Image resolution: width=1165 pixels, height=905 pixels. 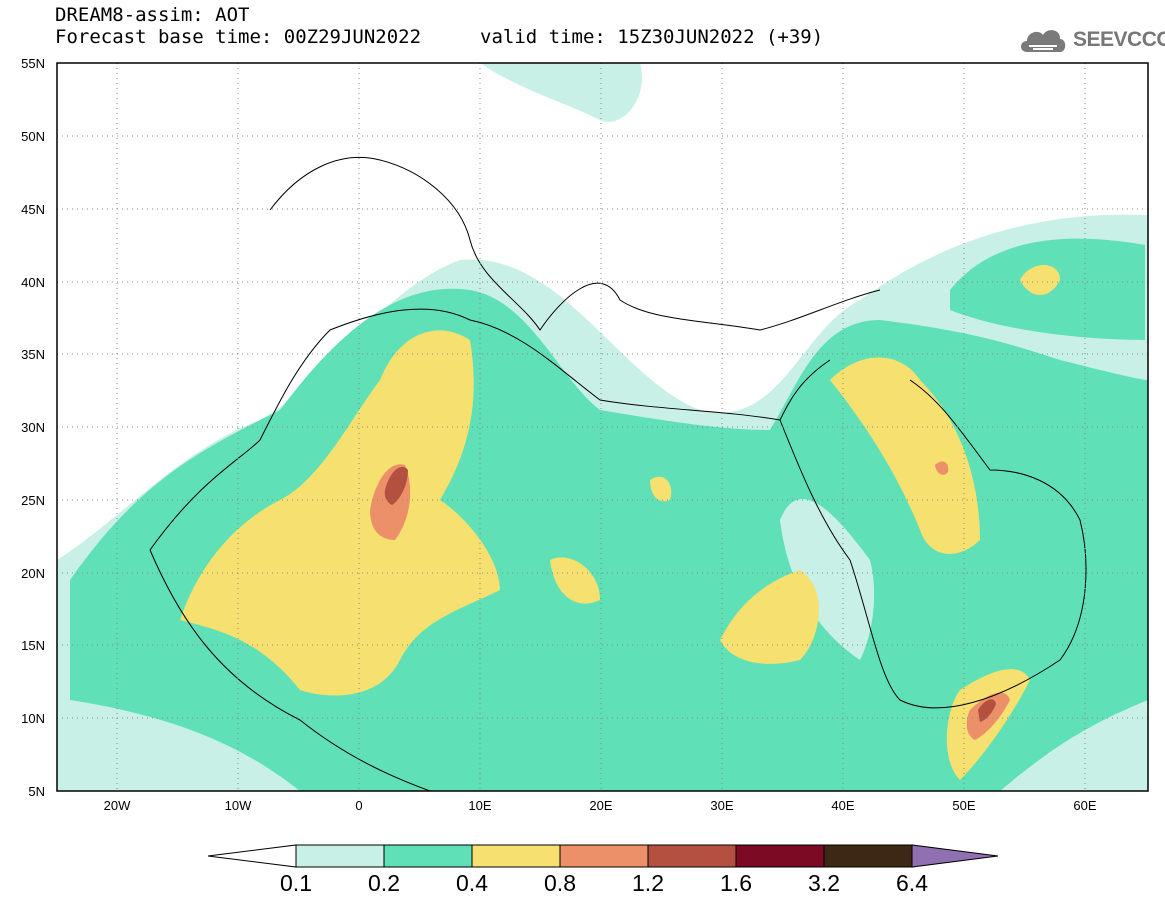 I want to click on lat-tick-label: 55N, so click(x=33, y=63).